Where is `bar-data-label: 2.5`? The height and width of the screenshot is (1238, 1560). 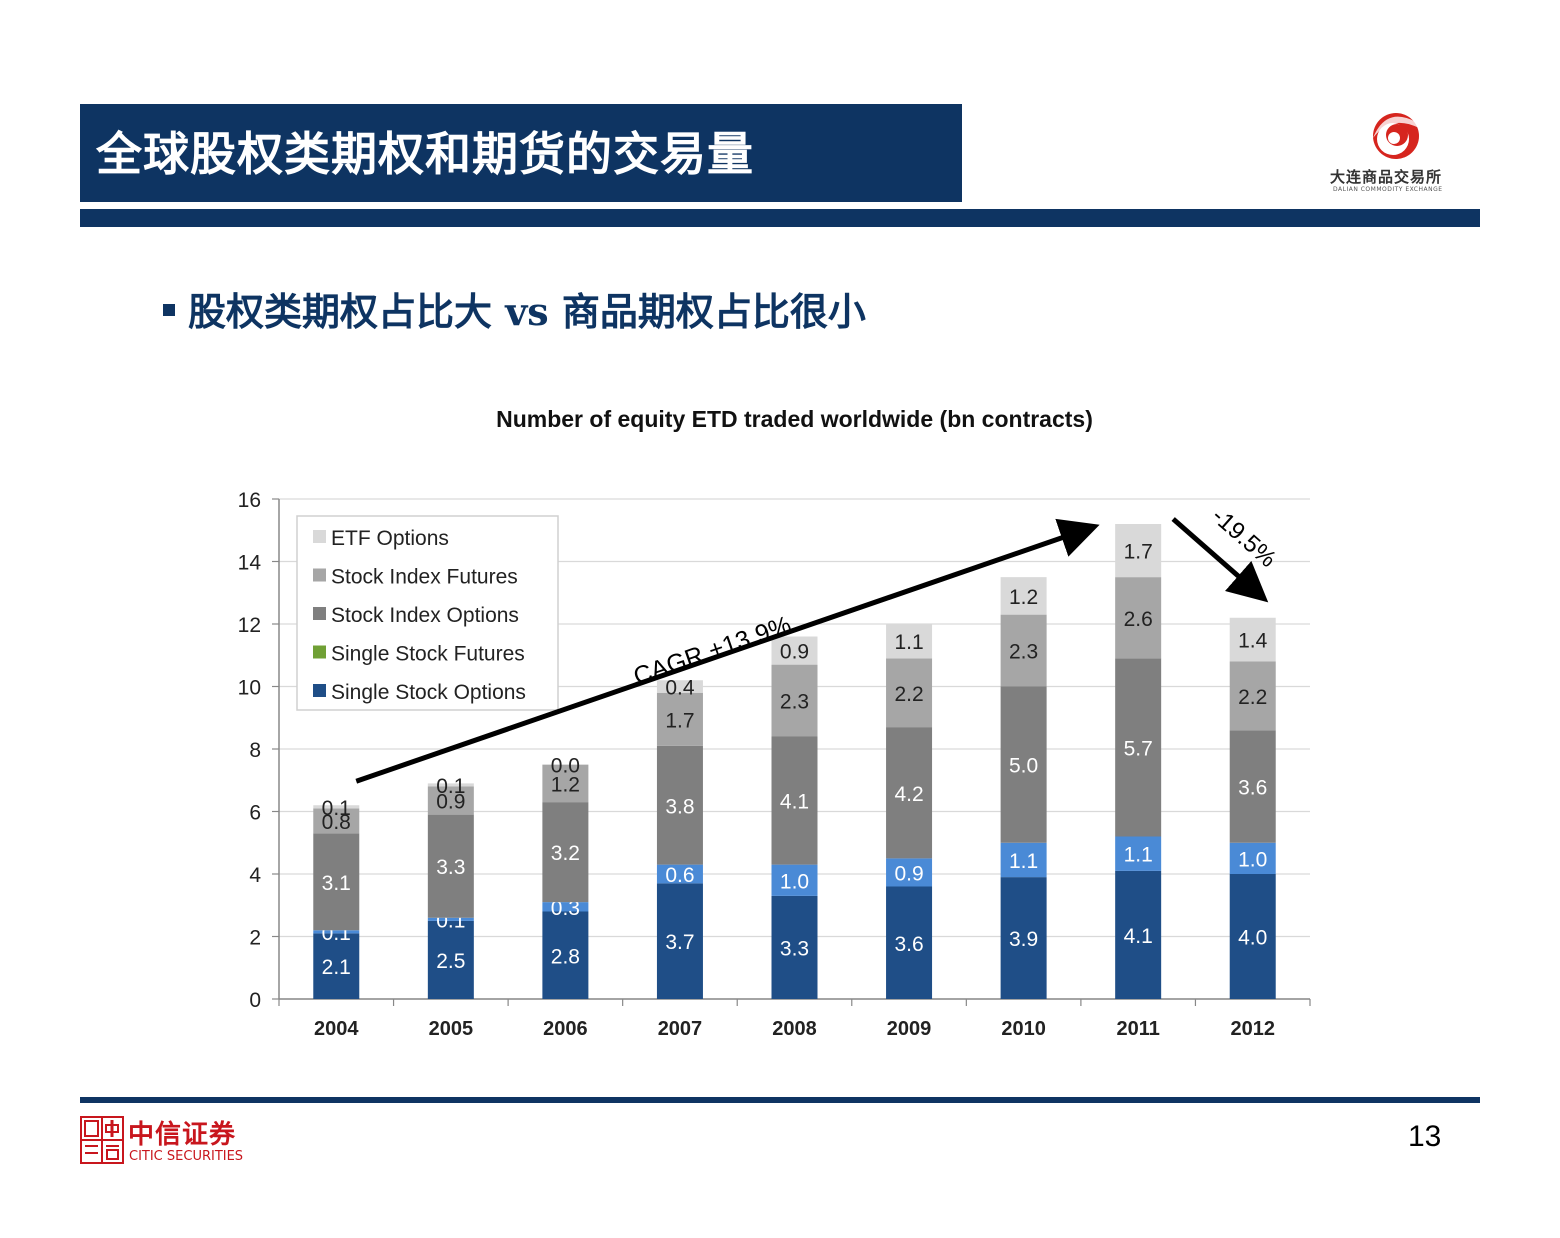
bar-data-label: 2.5 is located at coordinates (450, 961).